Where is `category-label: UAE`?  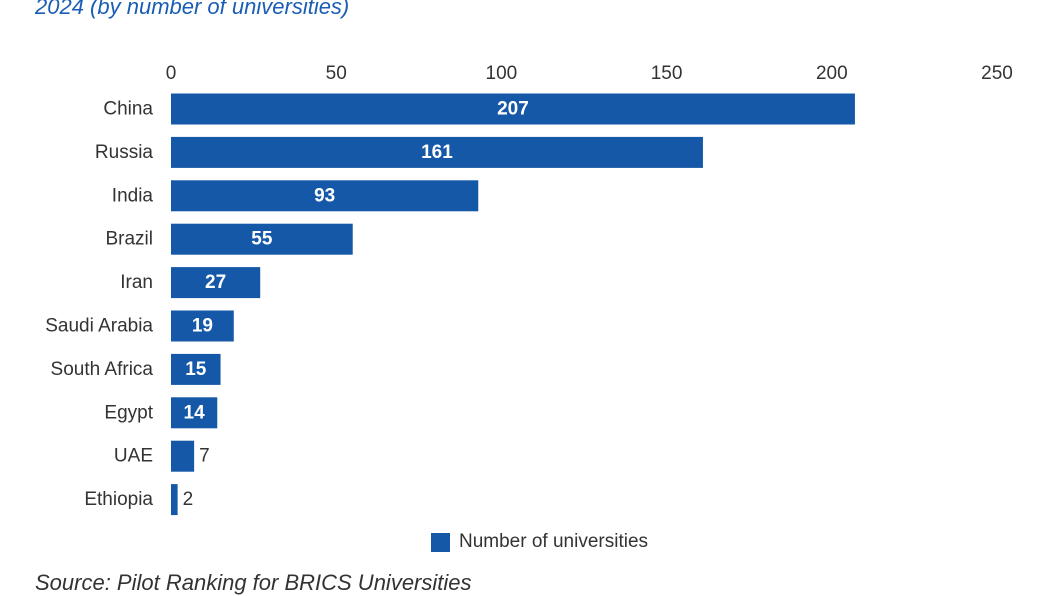 category-label: UAE is located at coordinates (133, 456).